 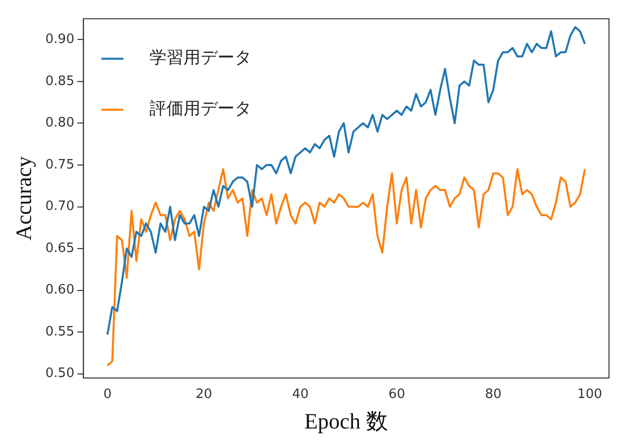 What do you see at coordinates (300, 394) in the screenshot?
I see `x-tick-label: 40` at bounding box center [300, 394].